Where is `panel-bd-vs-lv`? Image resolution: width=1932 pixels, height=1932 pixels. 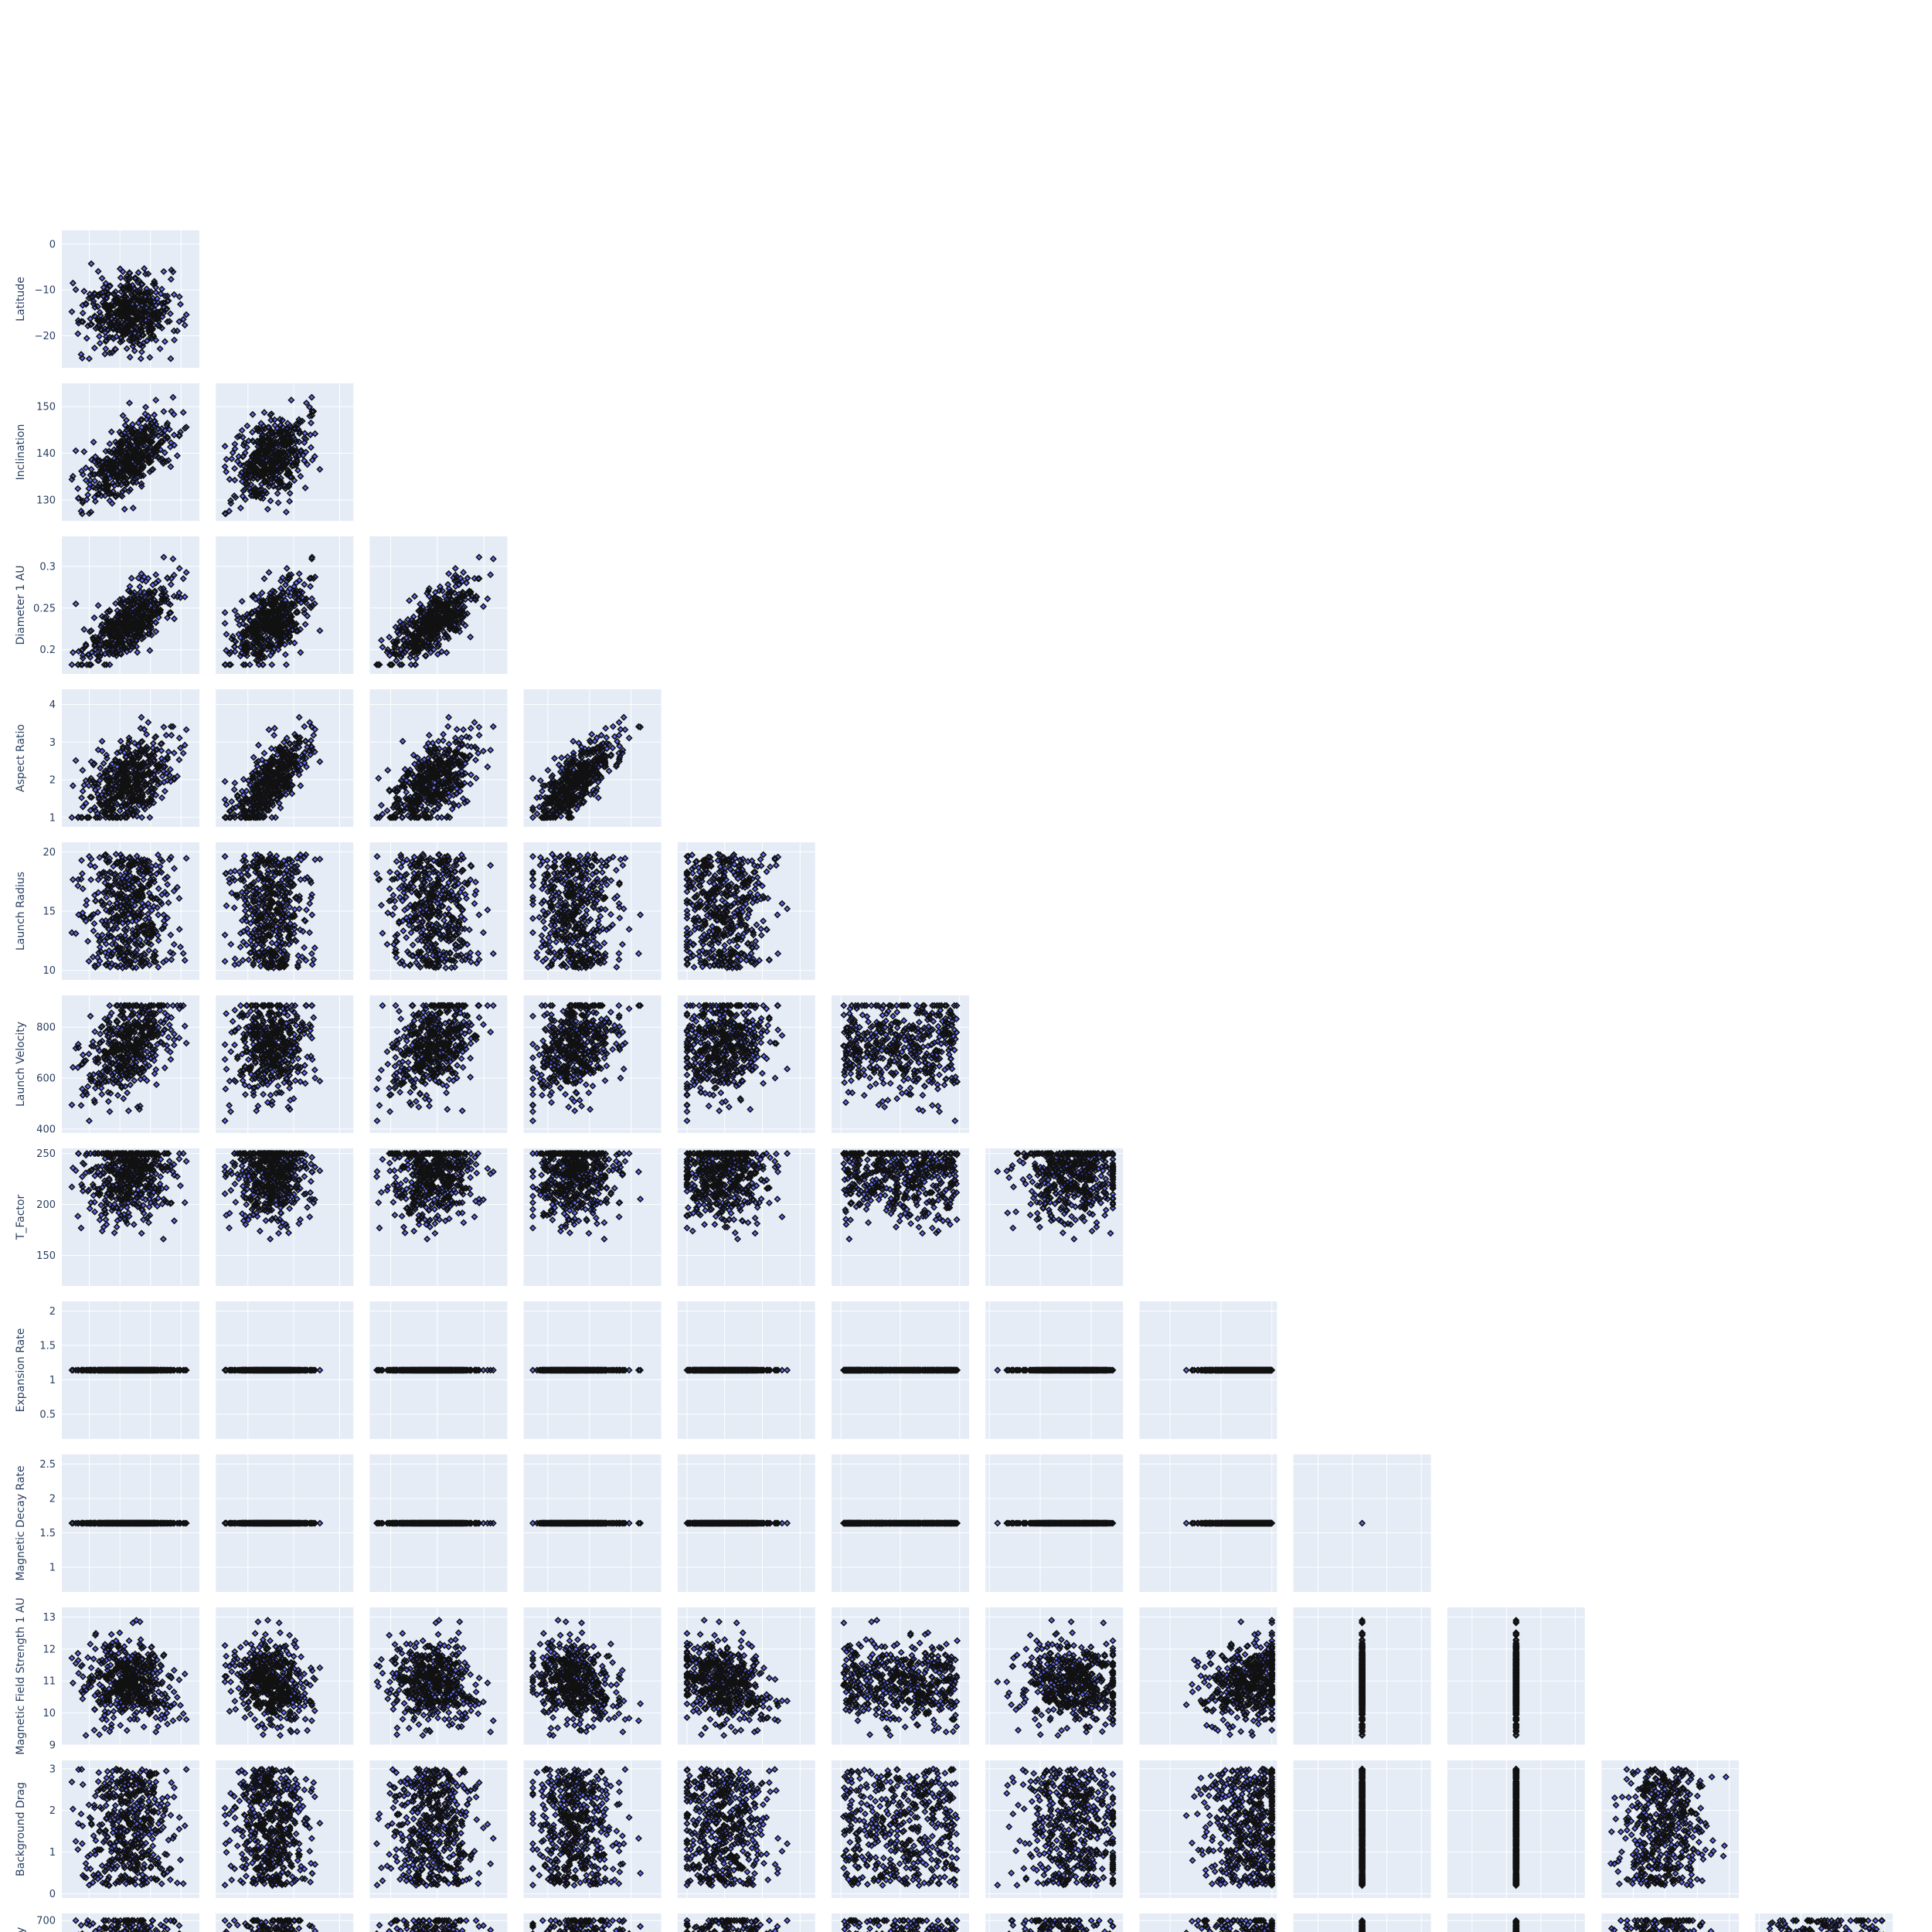 panel-bd-vs-lv is located at coordinates (1055, 1829).